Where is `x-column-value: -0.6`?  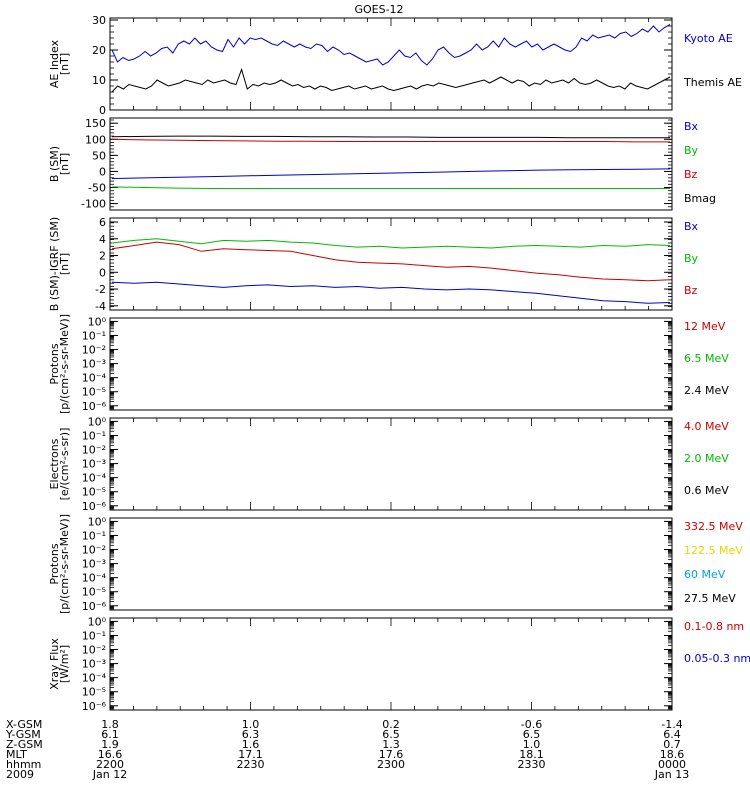 x-column-value: -0.6 is located at coordinates (531, 724).